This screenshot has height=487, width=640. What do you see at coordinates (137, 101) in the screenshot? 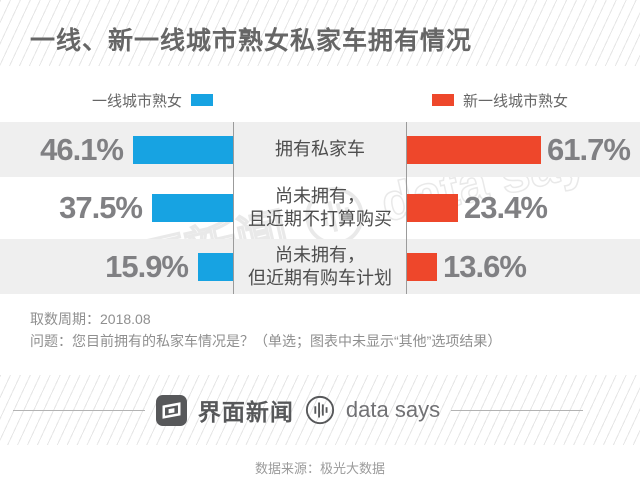
I see `legend-tier1-label: 一线城市熟女` at bounding box center [137, 101].